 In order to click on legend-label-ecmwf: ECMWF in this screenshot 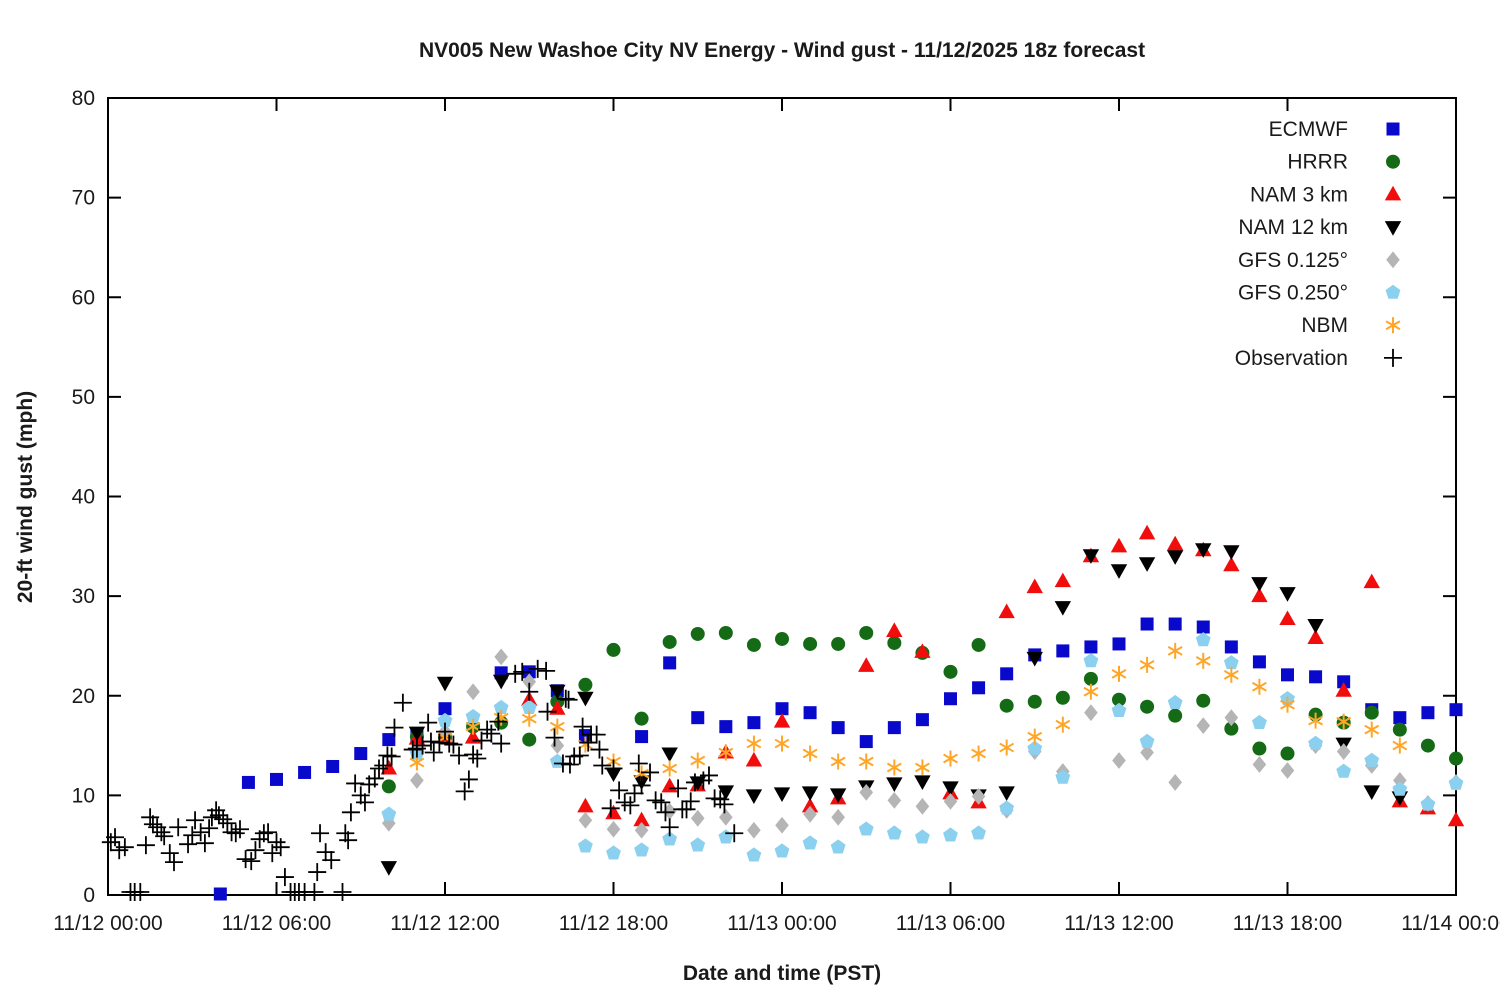, I will do `click(1308, 129)`.